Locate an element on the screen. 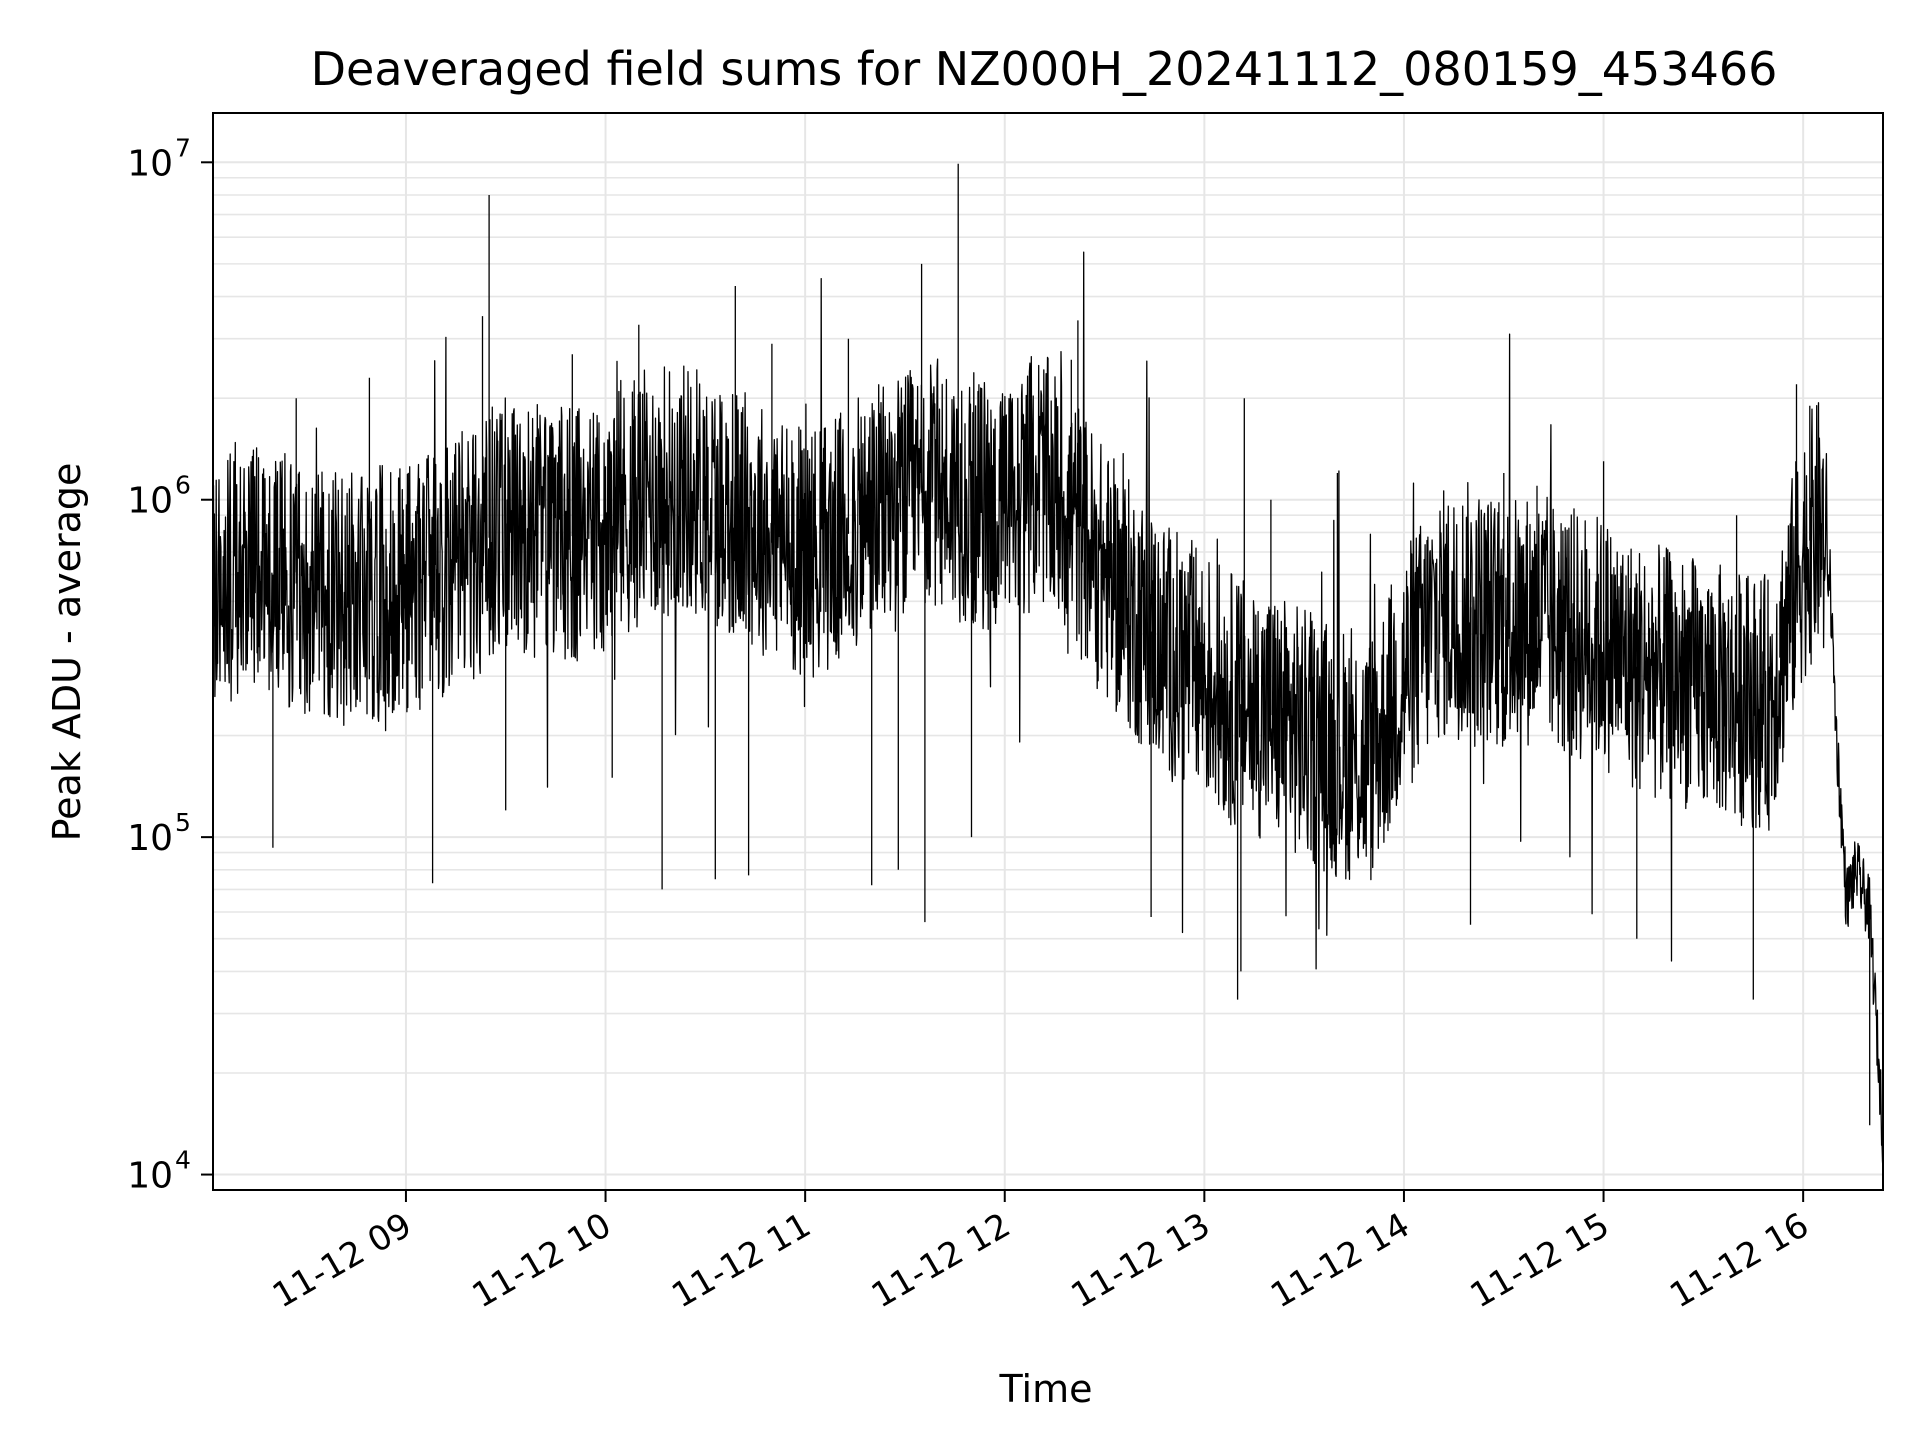 Image resolution: width=1920 pixels, height=1440 pixels. y-tick-exponent: 5 is located at coordinates (183, 822).